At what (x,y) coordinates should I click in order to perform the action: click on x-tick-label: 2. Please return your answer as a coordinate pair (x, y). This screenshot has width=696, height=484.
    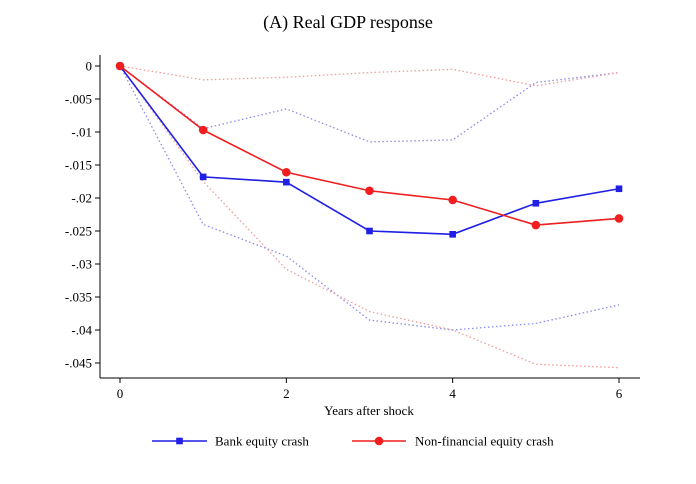
    Looking at the image, I should click on (286, 393).